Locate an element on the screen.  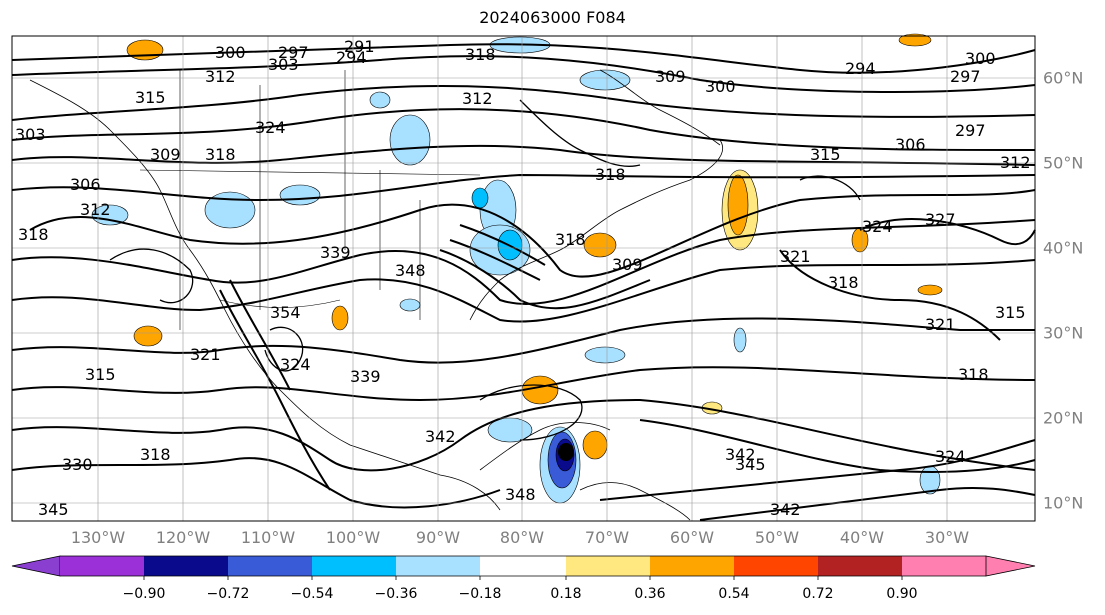
lat-label: 10°N is located at coordinates (1063, 503).